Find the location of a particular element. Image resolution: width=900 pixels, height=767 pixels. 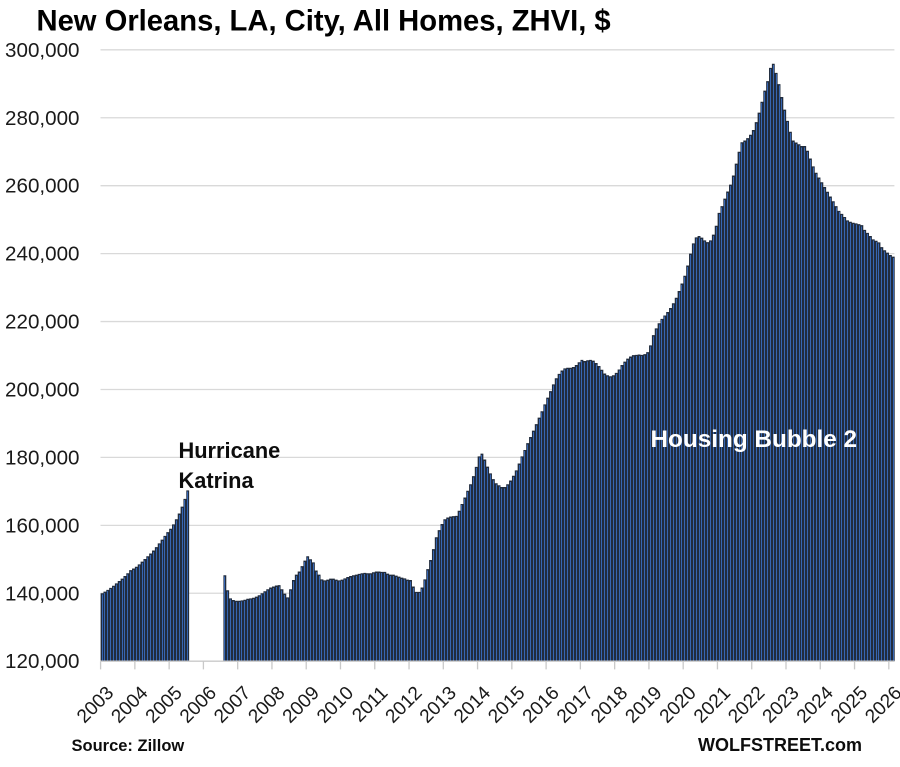

svg-text: WOLFSTREET.com is located at coordinates (780, 745).